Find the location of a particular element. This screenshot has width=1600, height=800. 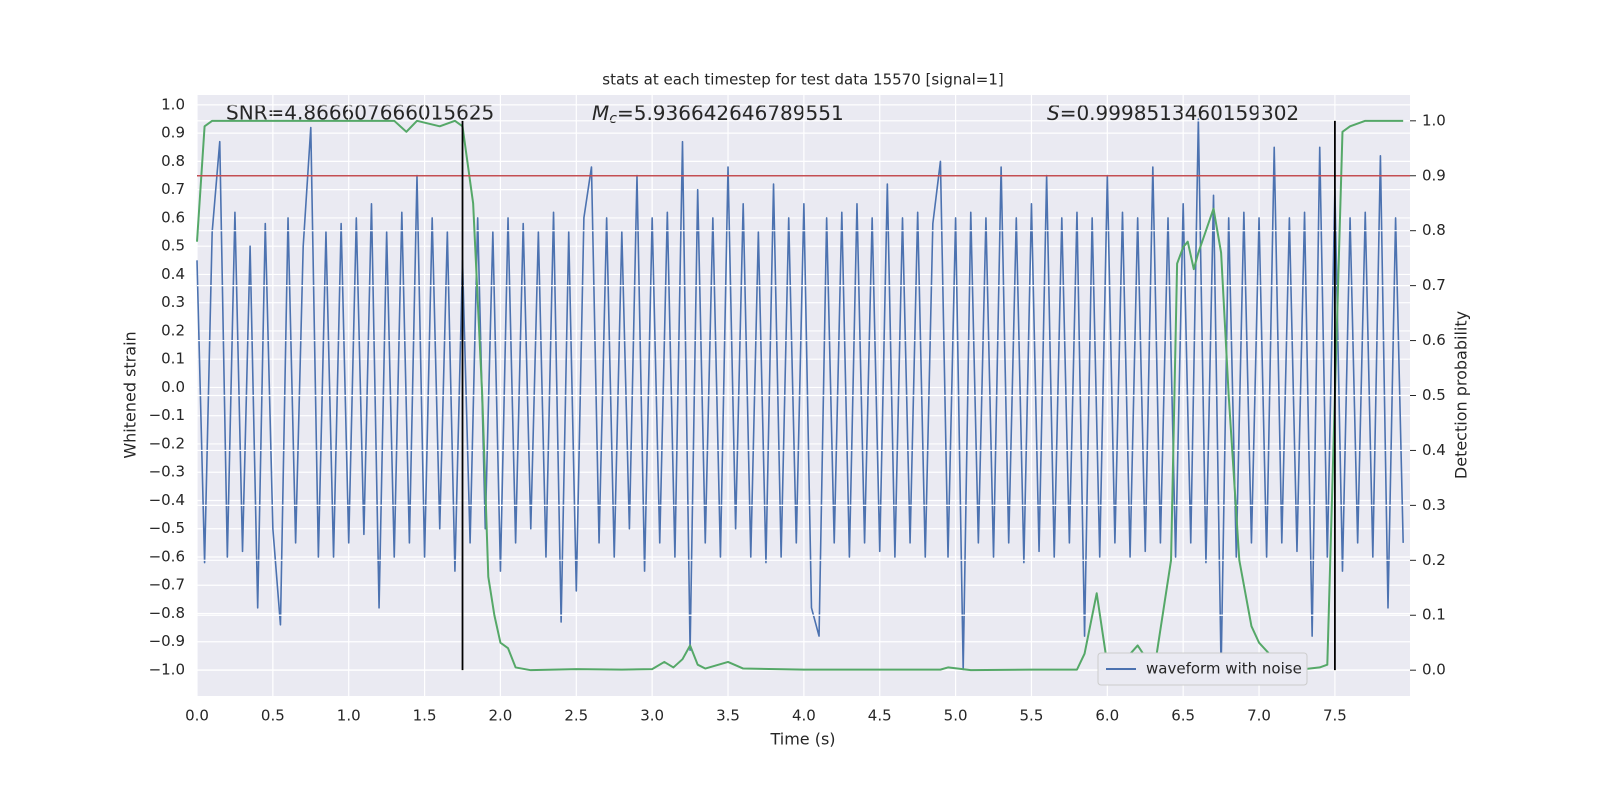

y2-tick-label: 1.0 is located at coordinates (1434, 120).